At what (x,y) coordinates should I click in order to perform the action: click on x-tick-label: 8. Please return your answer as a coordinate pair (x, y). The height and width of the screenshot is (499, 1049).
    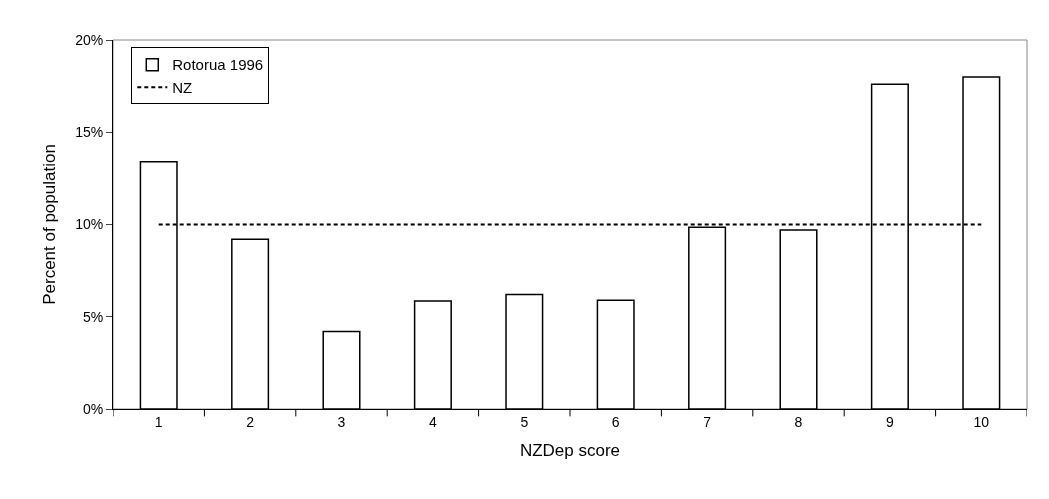
    Looking at the image, I should click on (798, 421).